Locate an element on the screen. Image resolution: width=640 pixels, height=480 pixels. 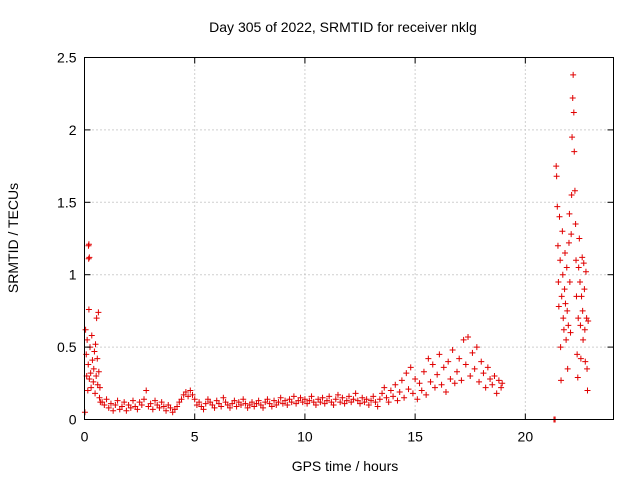
y-tick-label: 1.5 is located at coordinates (67, 202).